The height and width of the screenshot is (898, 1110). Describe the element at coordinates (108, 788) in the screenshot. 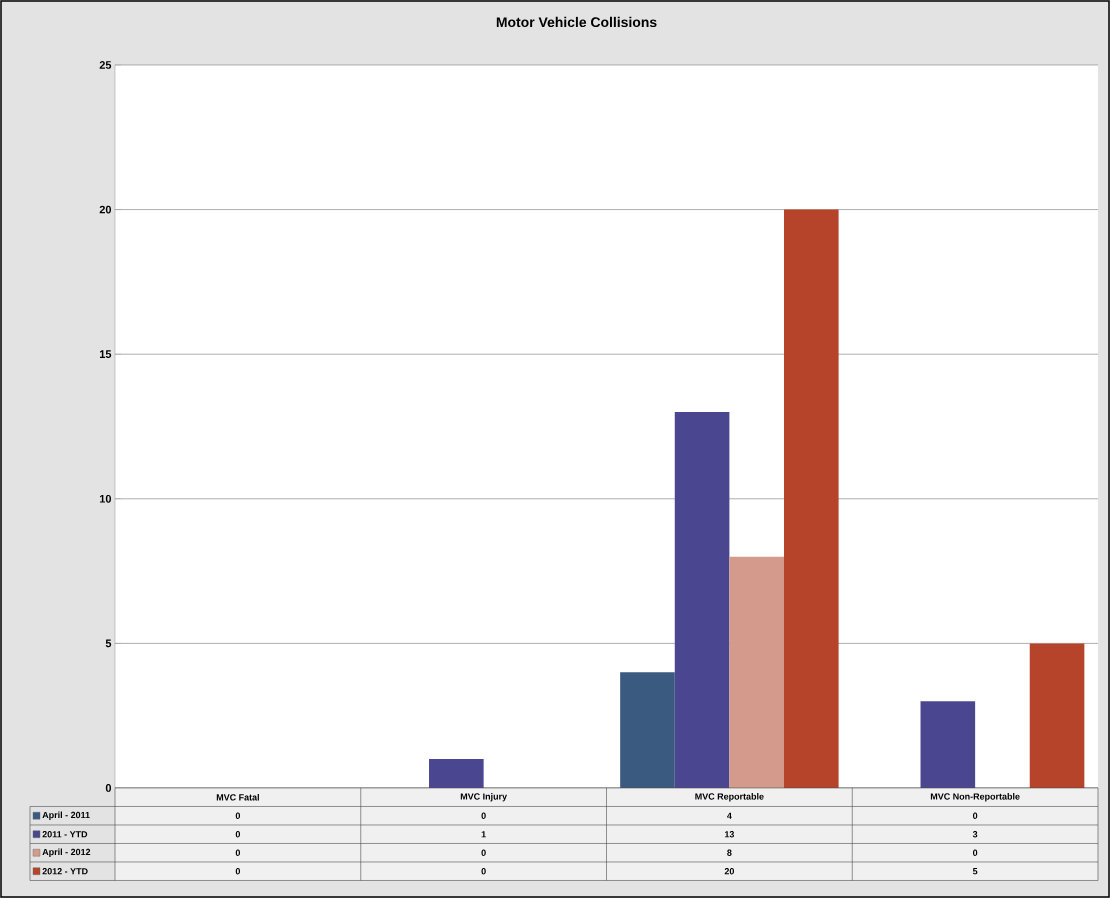

I see `y-tick-label: 0` at that location.